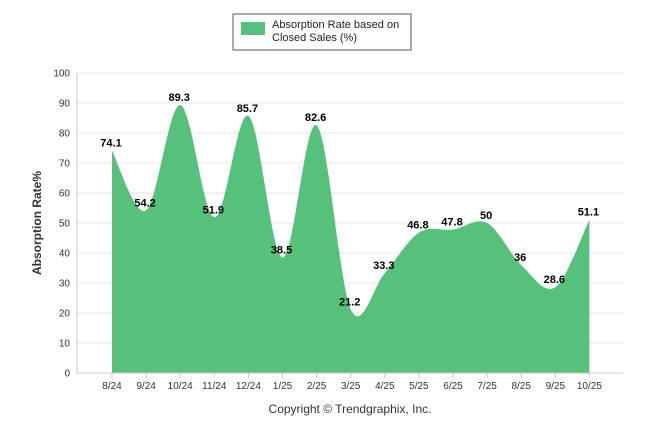  What do you see at coordinates (61, 74) in the screenshot?
I see `y-tick-label: 100` at bounding box center [61, 74].